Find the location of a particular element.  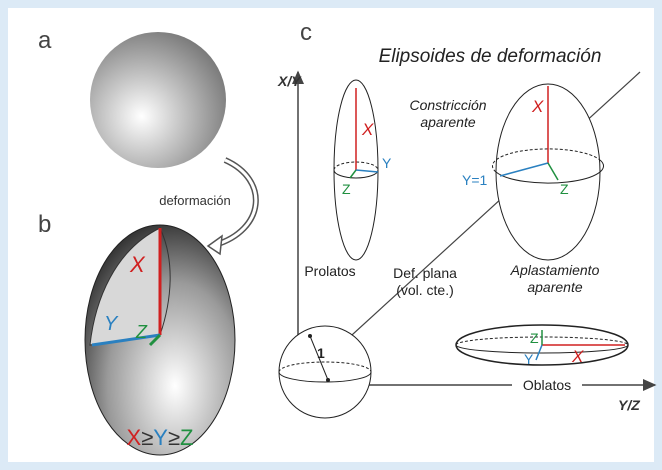

label-bg is located at coordinates (547, 385).